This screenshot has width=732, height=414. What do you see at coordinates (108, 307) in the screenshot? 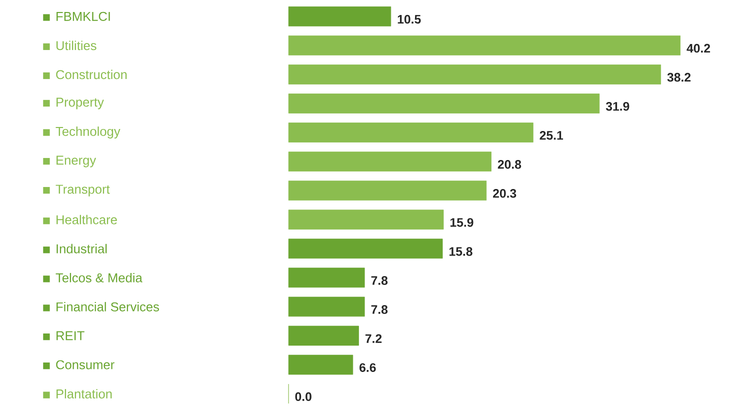
I see `y-tick-label: Financial Services` at bounding box center [108, 307].